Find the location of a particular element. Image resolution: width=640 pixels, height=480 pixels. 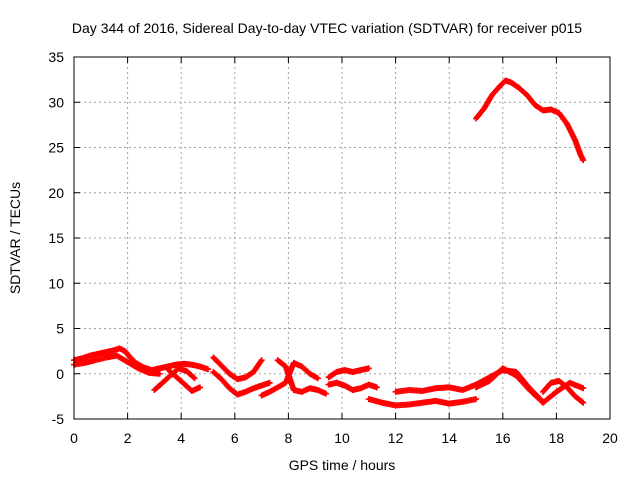

y-tick-label: 0 is located at coordinates (60, 374).